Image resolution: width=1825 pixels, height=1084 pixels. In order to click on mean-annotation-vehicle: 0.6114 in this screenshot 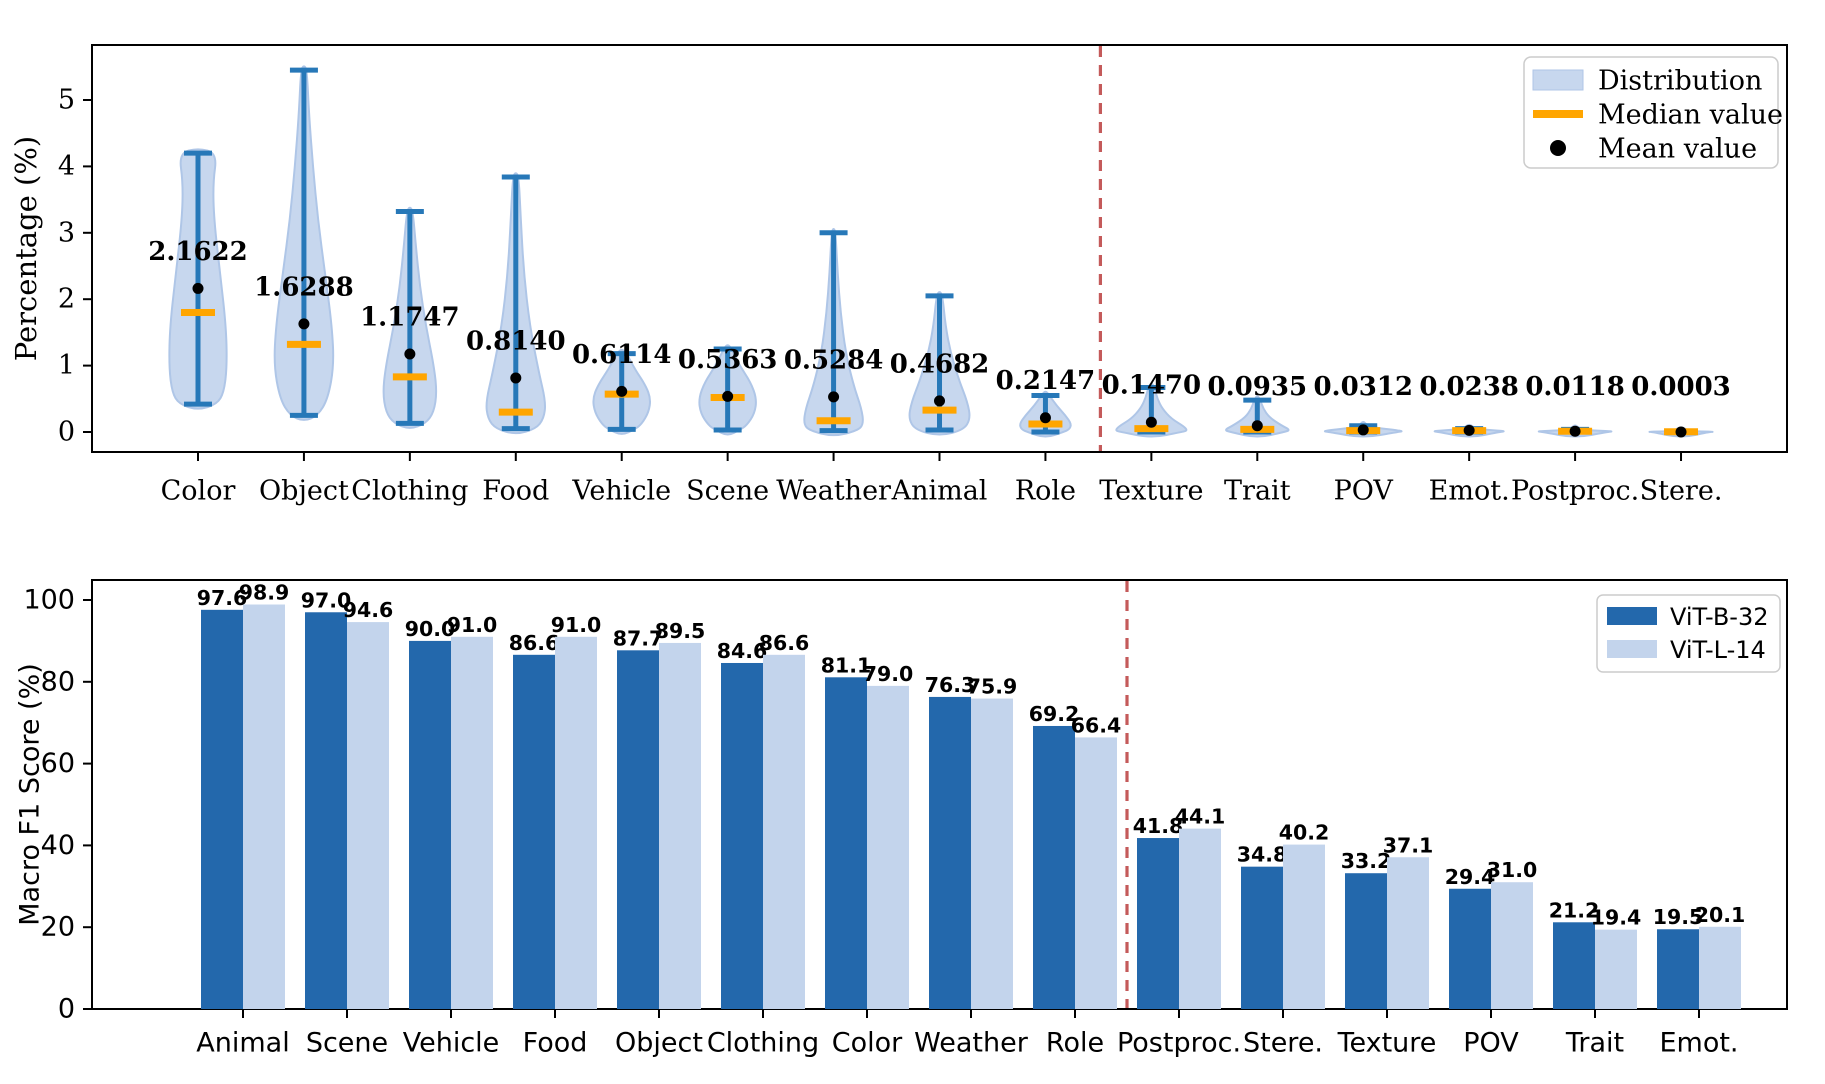, I will do `click(622, 355)`.